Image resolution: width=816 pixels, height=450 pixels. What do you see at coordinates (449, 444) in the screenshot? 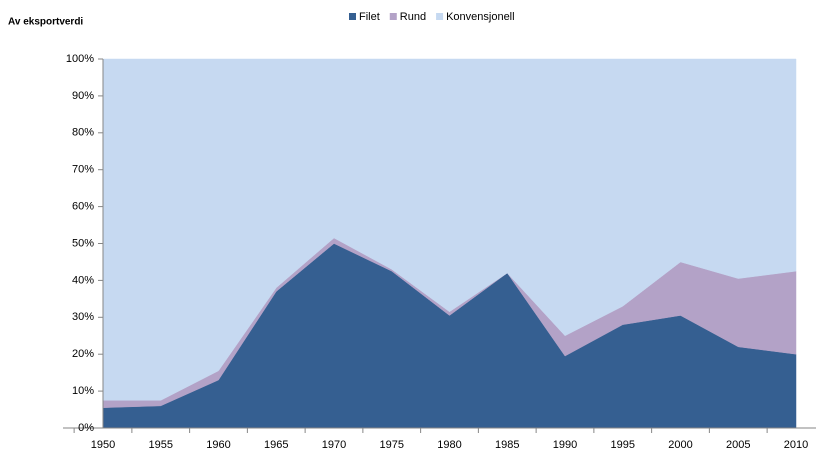
I see `x-tick-label: 1980` at bounding box center [449, 444].